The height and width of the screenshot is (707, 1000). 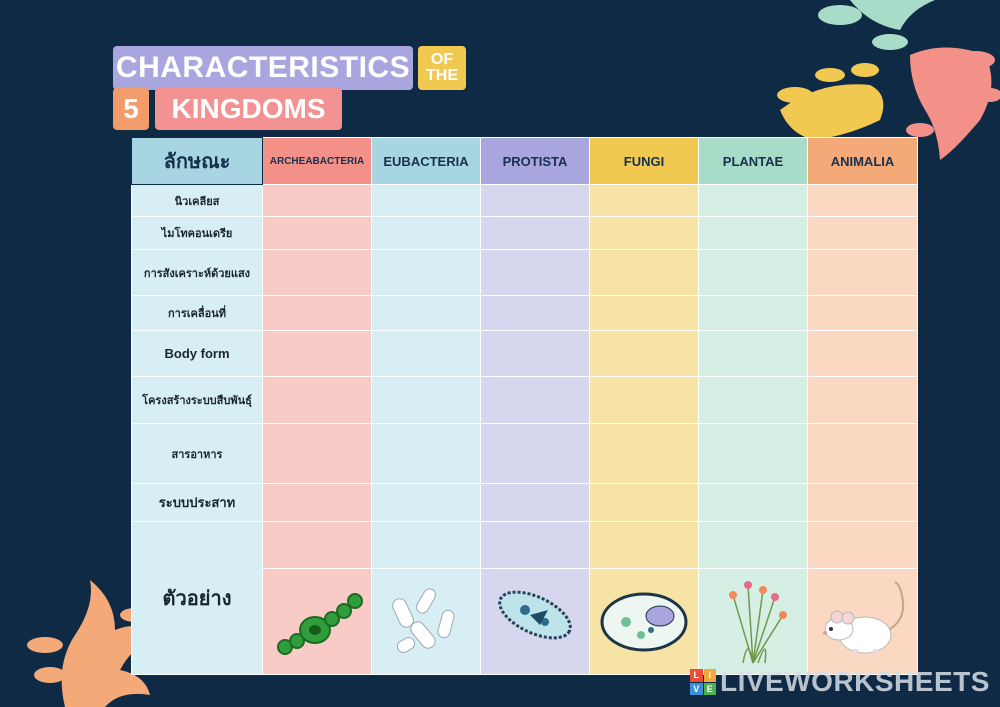 What do you see at coordinates (197, 161) in the screenshot?
I see `header-characteristic: ลักษณะ` at bounding box center [197, 161].